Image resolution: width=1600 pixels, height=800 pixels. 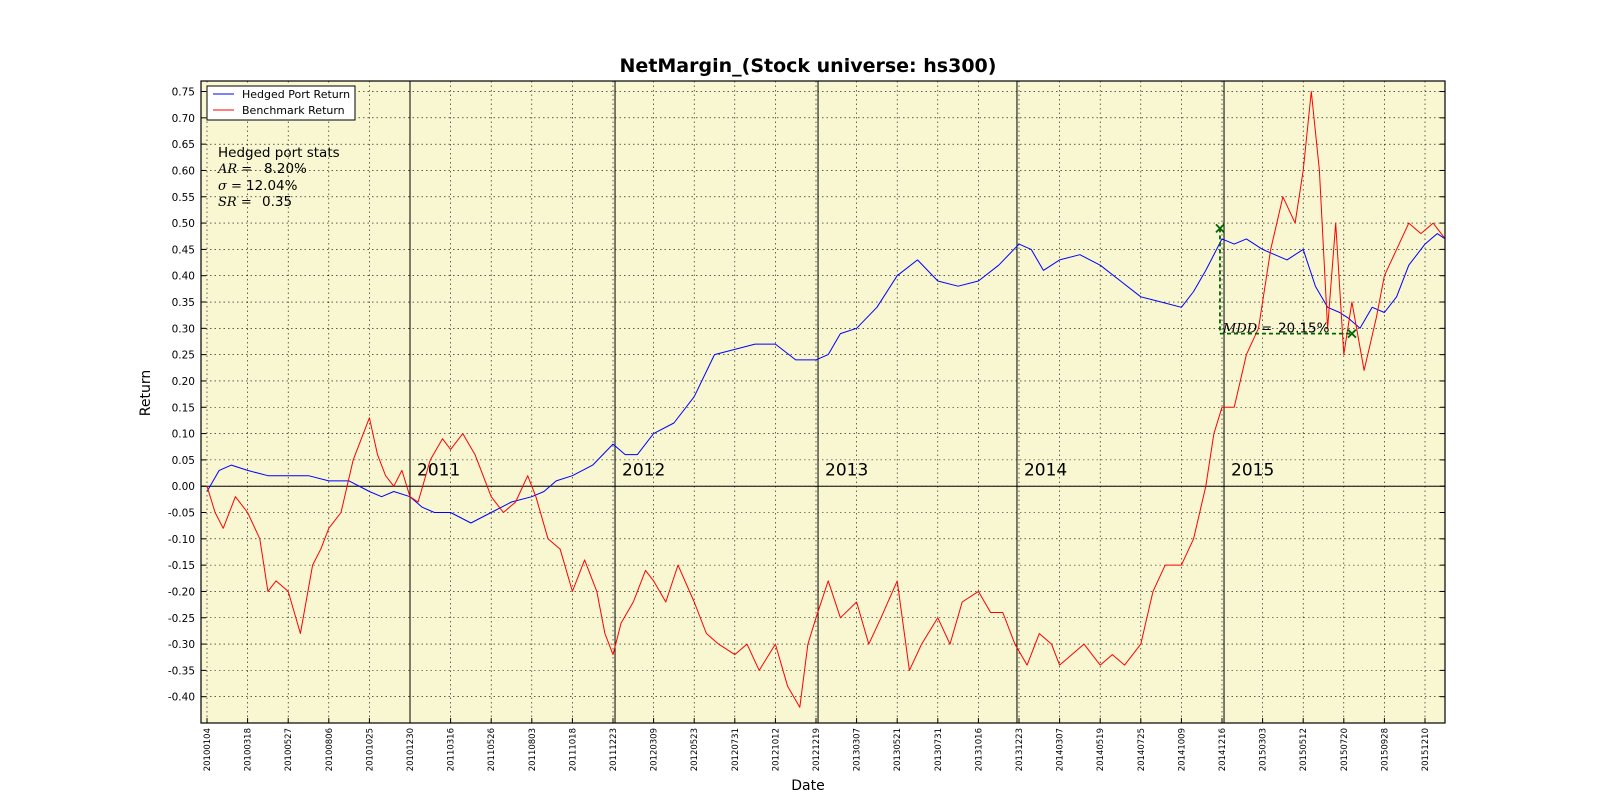 What do you see at coordinates (235, 202) in the screenshot?
I see `stat-sr-label: SR =` at bounding box center [235, 202].